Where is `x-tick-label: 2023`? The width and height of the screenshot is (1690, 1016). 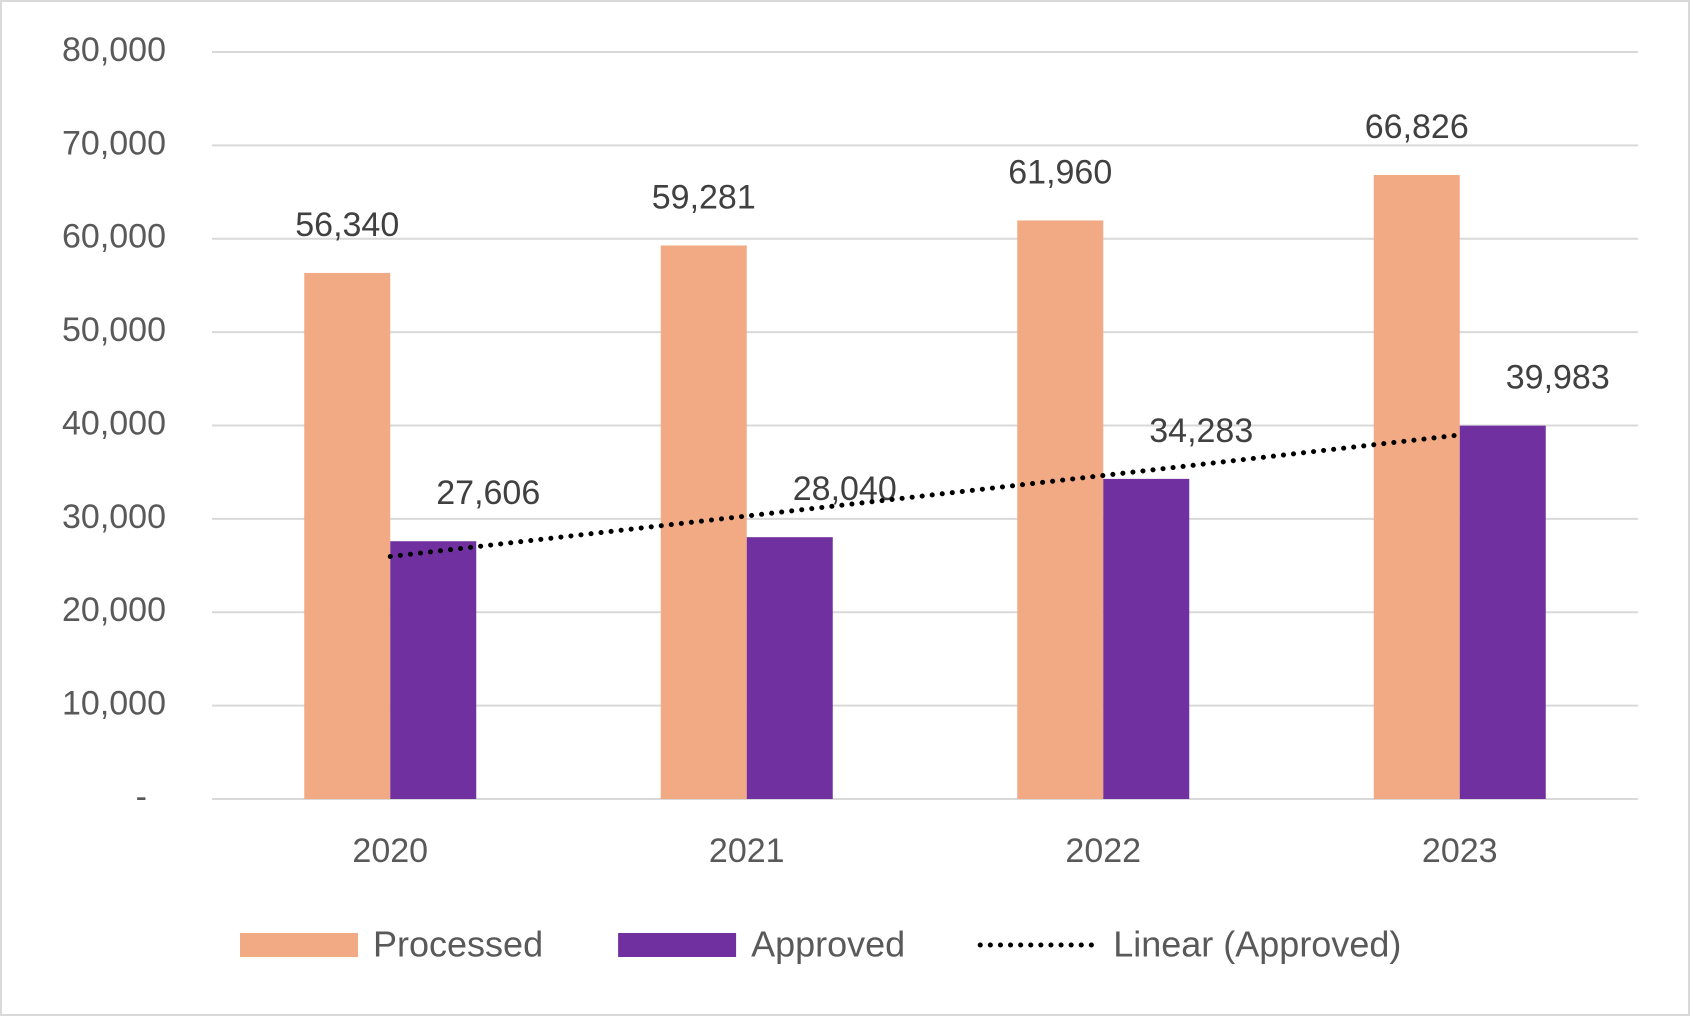
x-tick-label: 2023 is located at coordinates (1460, 851).